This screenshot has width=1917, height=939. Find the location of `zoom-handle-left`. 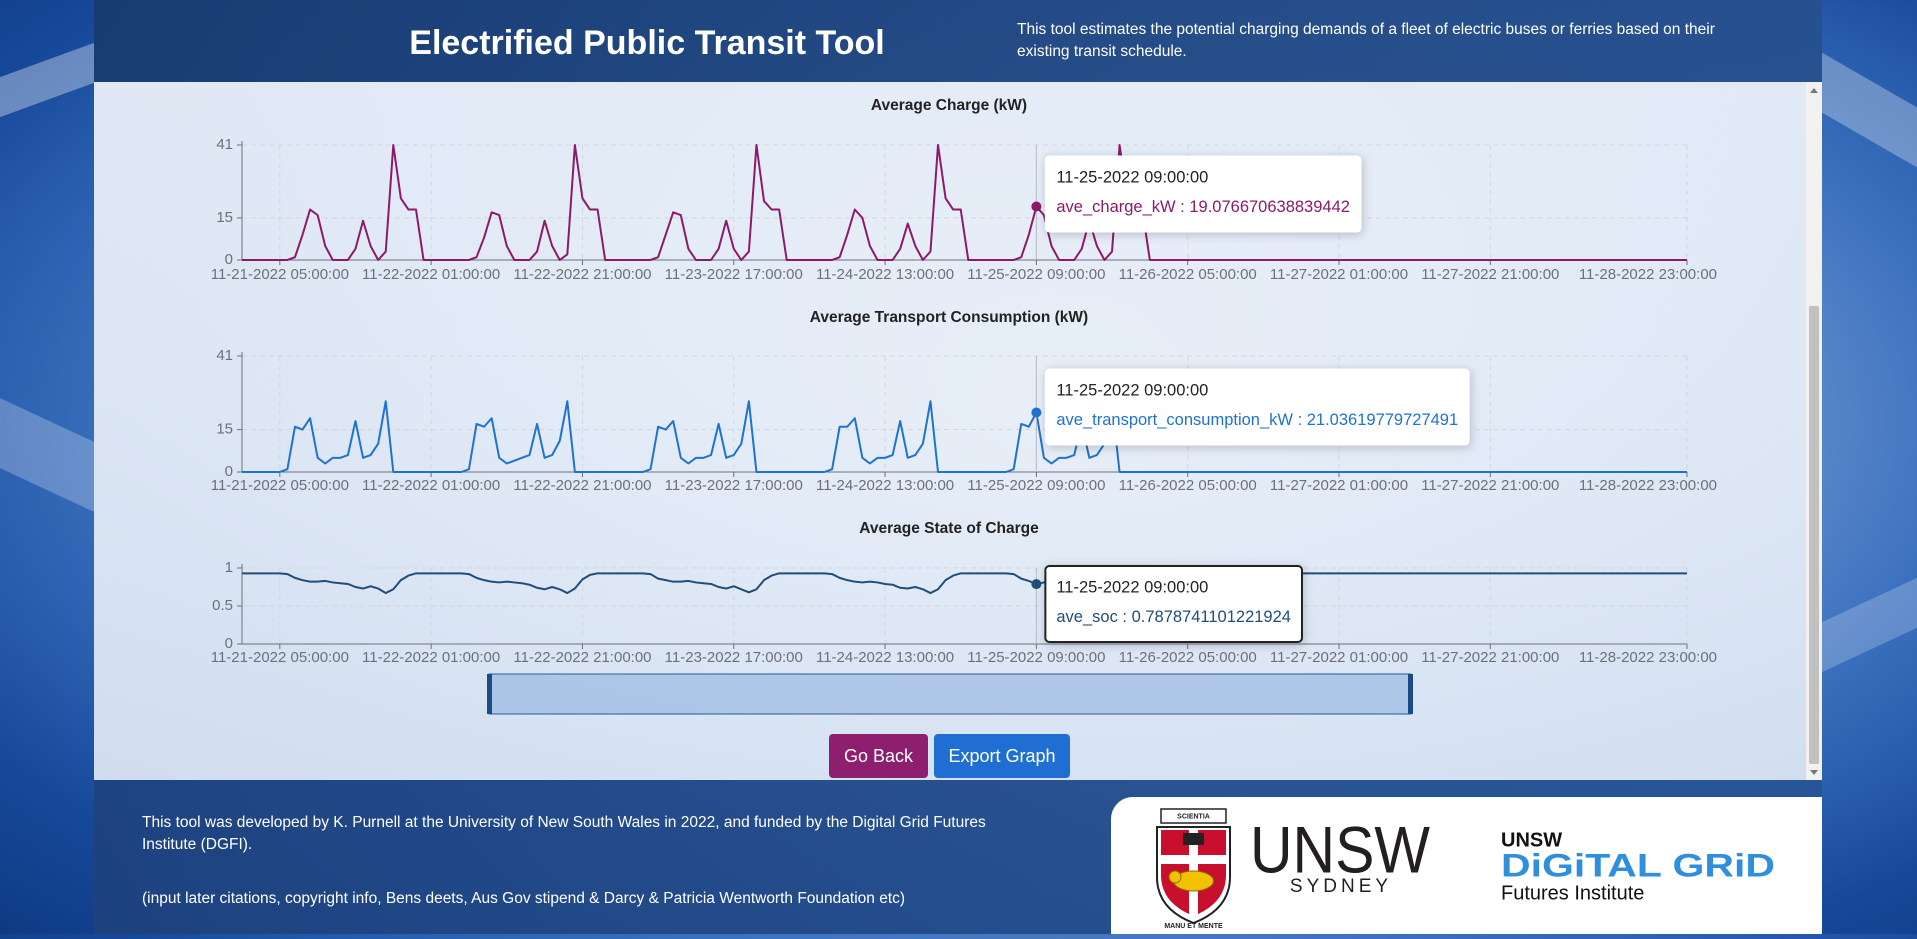

zoom-handle-left is located at coordinates (489, 694).